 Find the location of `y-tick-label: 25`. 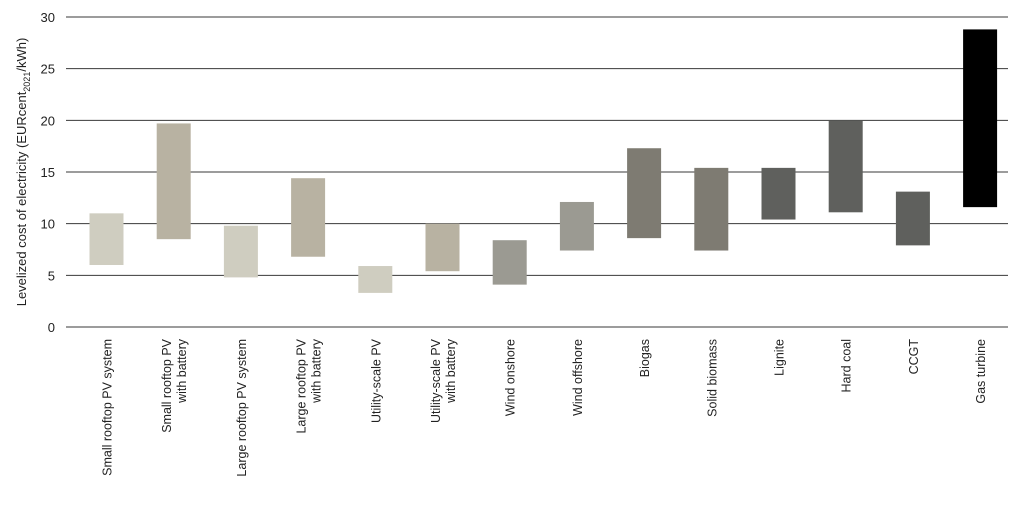

y-tick-label: 25 is located at coordinates (48, 69).